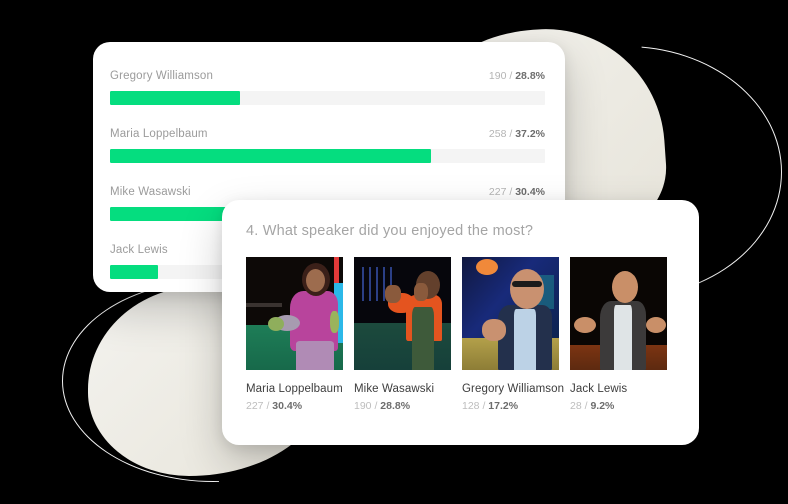 Image resolution: width=788 pixels, height=504 pixels. I want to click on bar-row-header: Maria Loppelbaum 258 / 37.2%, so click(327, 134).